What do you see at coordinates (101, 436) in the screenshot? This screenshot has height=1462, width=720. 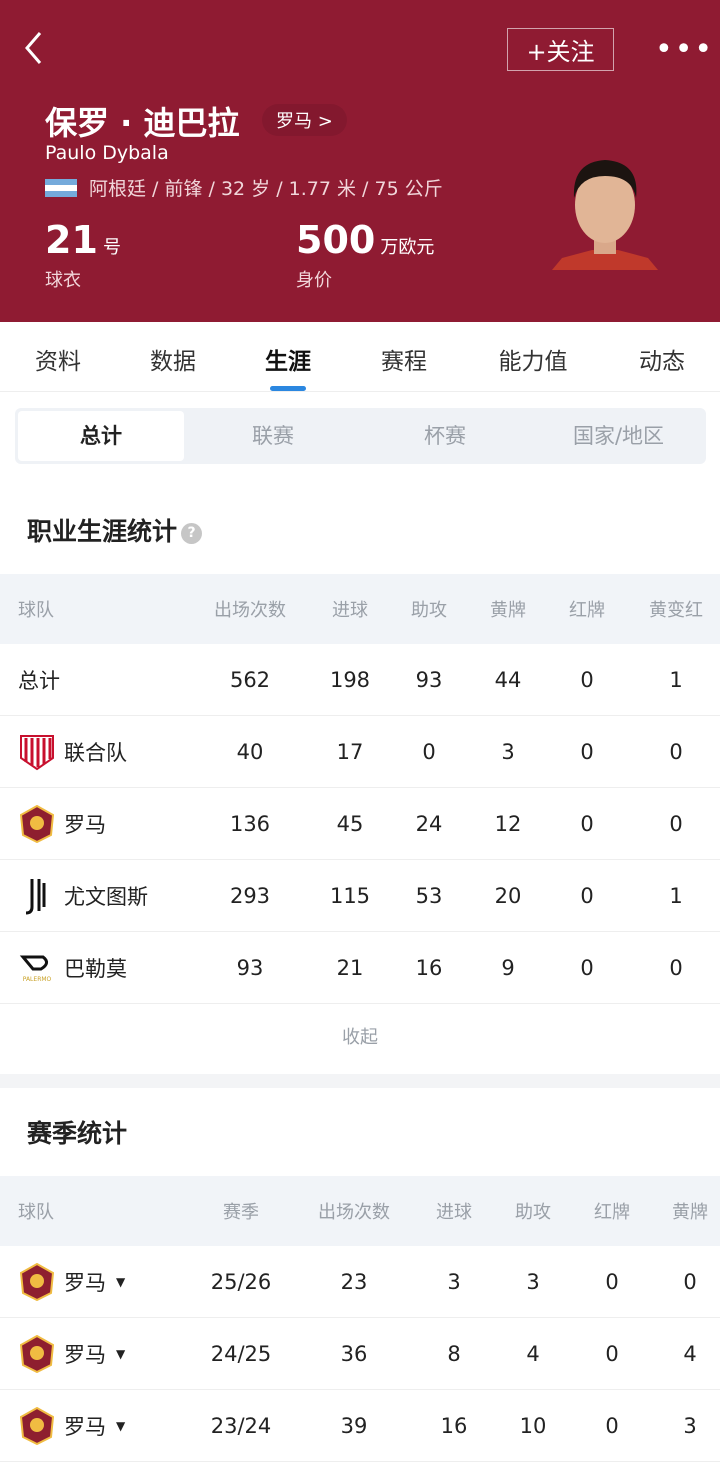 I see `segment-total: 总计` at bounding box center [101, 436].